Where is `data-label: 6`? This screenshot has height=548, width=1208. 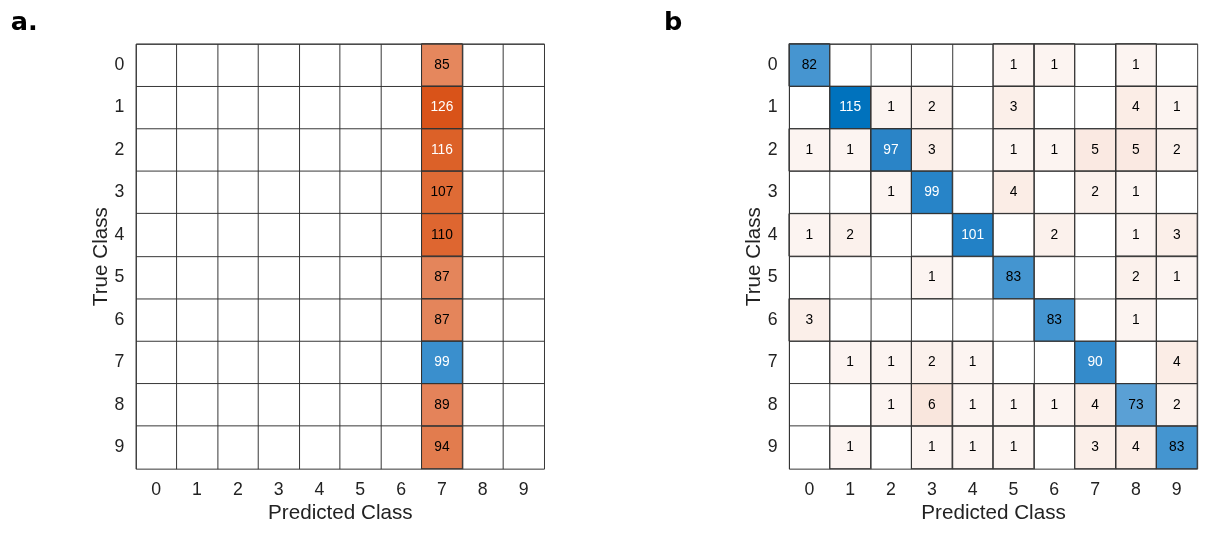 data-label: 6 is located at coordinates (931, 404).